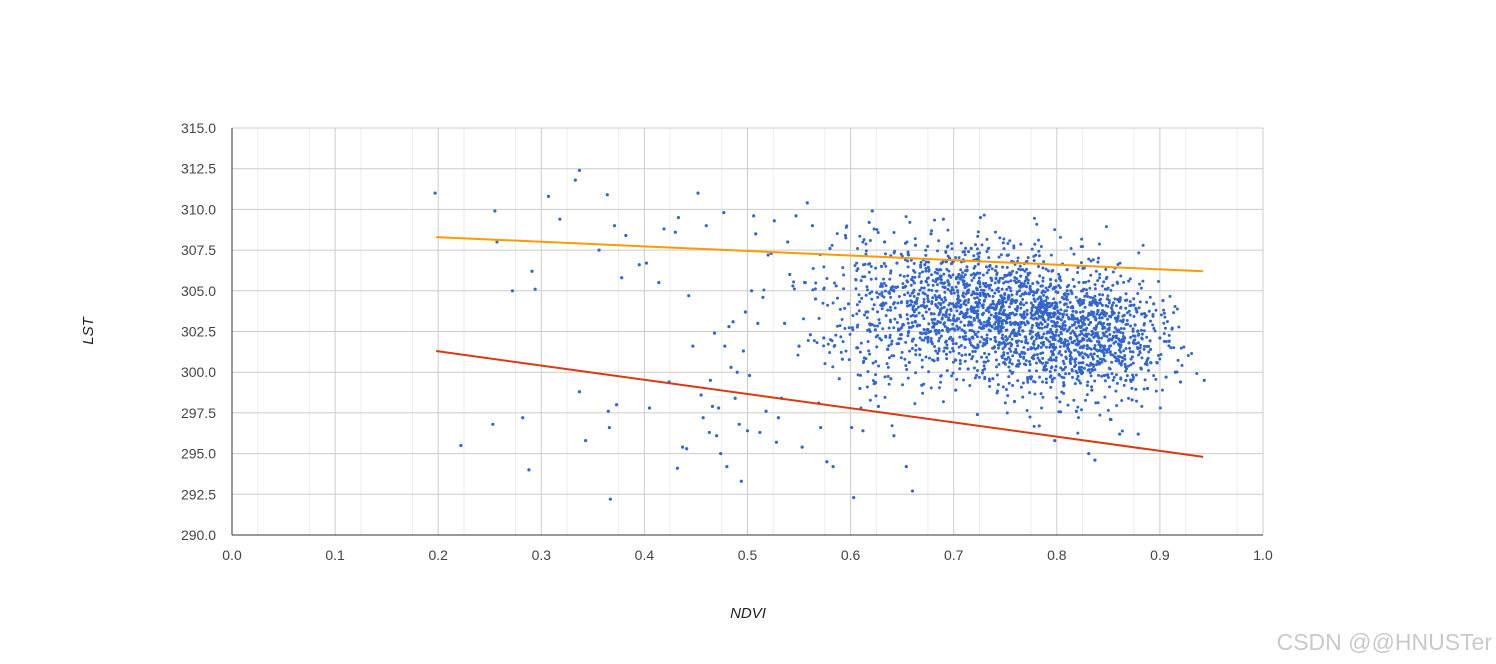 The image size is (1496, 664). Describe the element at coordinates (198, 169) in the screenshot. I see `y-tick-label: 312.5` at that location.